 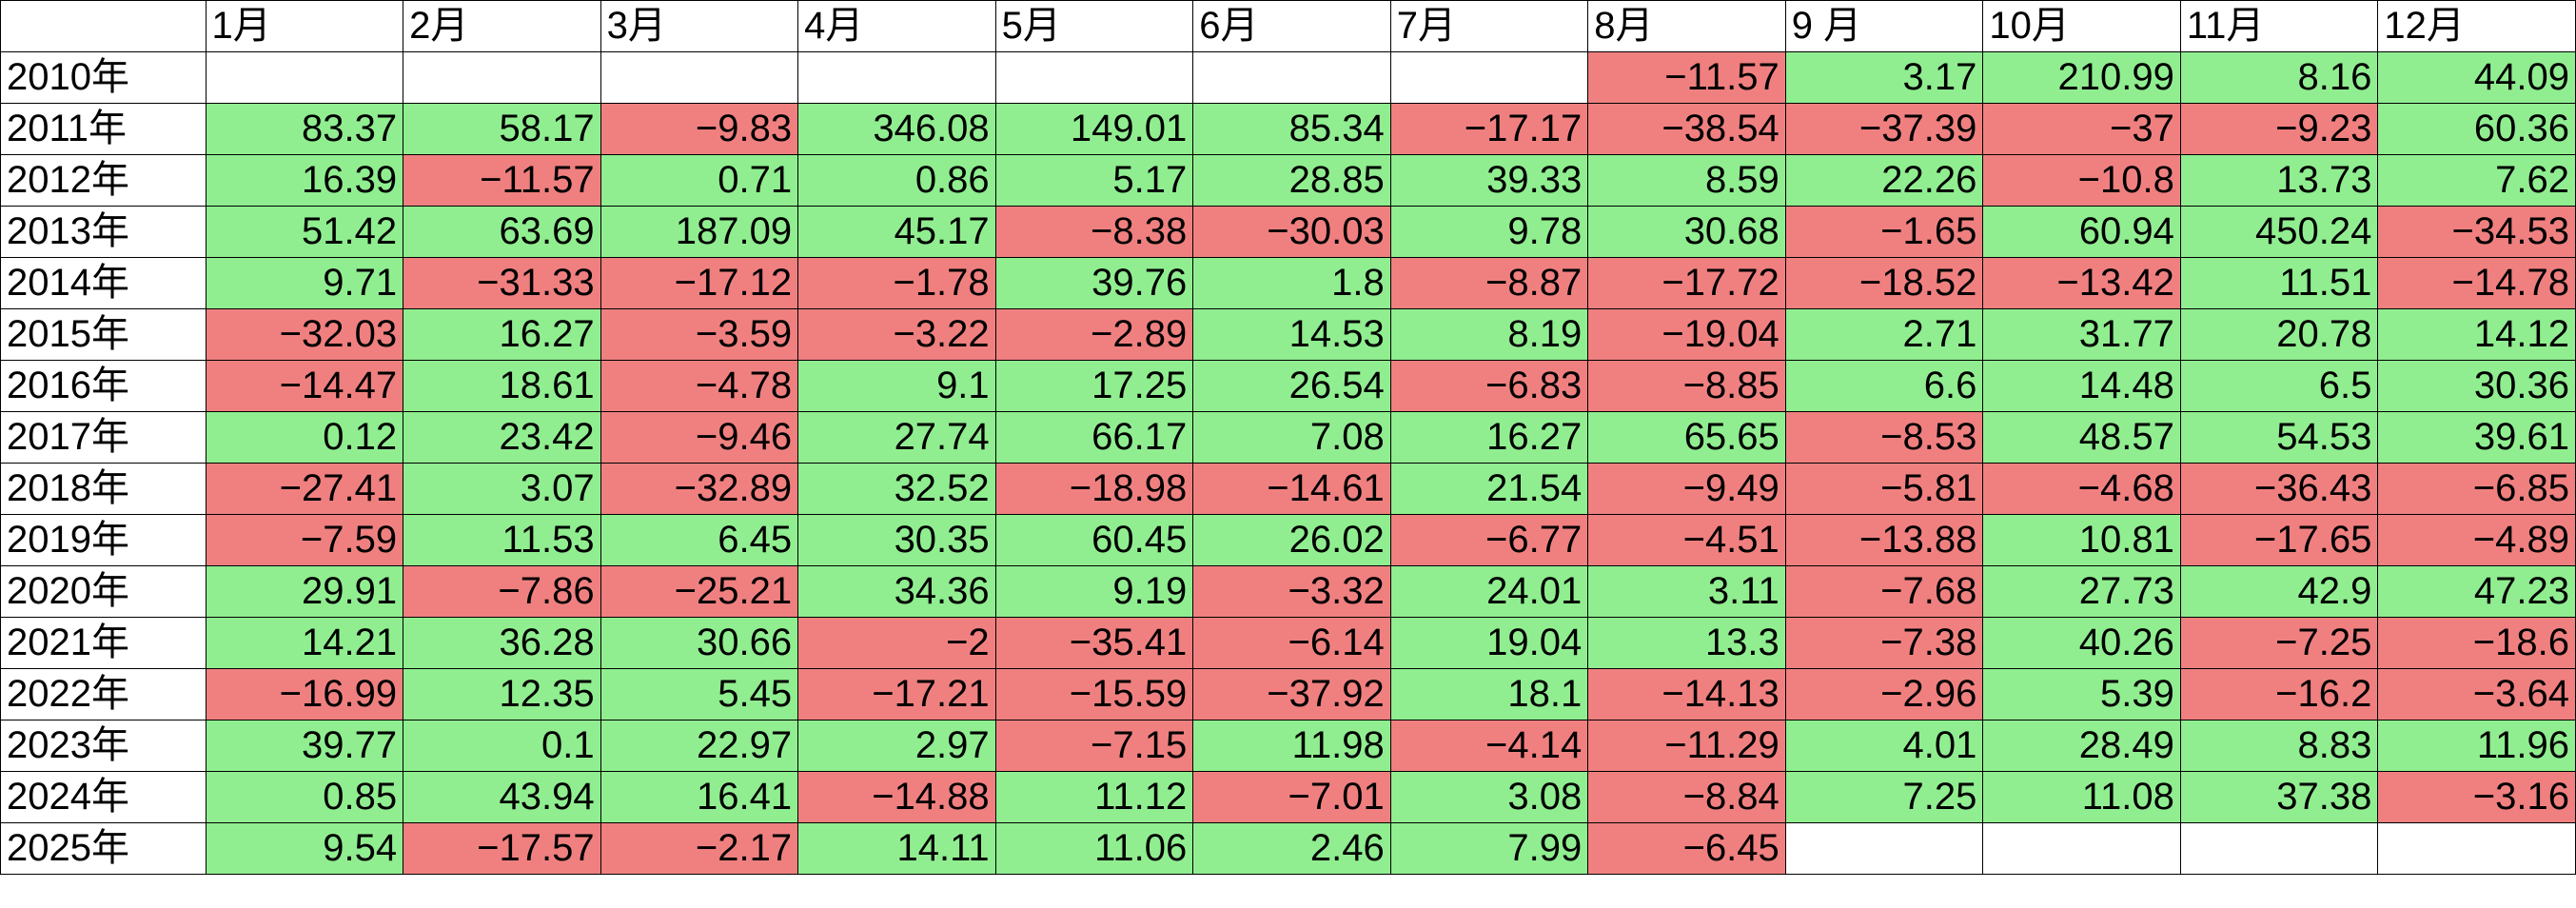 I want to click on return-cell: −11.57, so click(x=502, y=180).